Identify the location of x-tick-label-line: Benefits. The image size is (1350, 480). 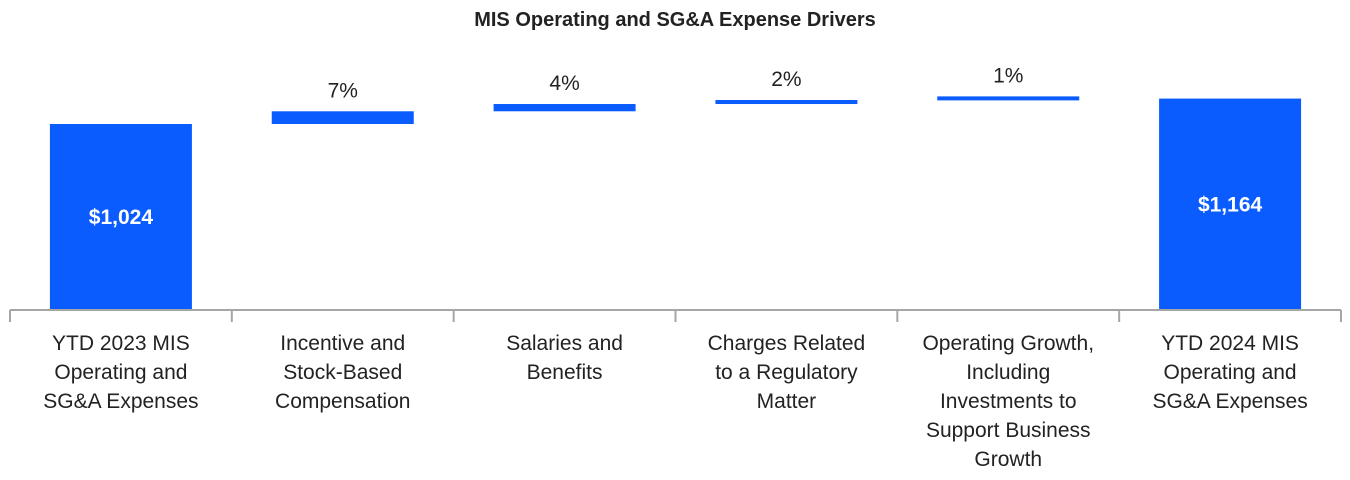
(565, 372).